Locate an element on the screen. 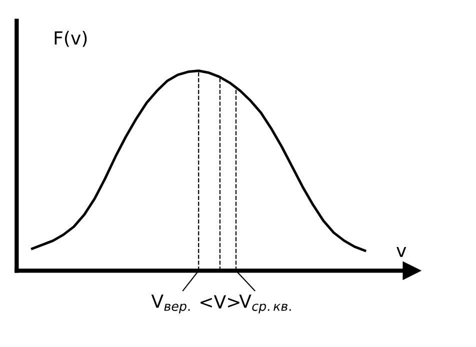 This screenshot has width=476, height=347. y-axis-title: F(v) is located at coordinates (70, 38).